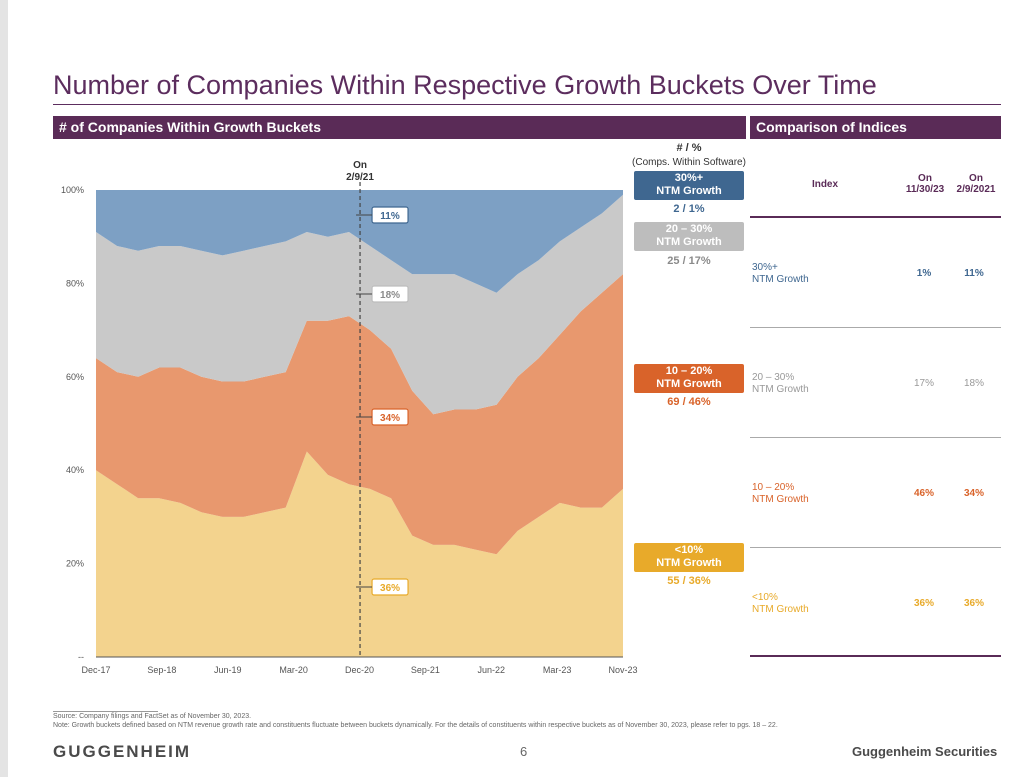  Describe the element at coordinates (122, 751) in the screenshot. I see `guggenheim-logo: GUGGENHEIM` at that location.